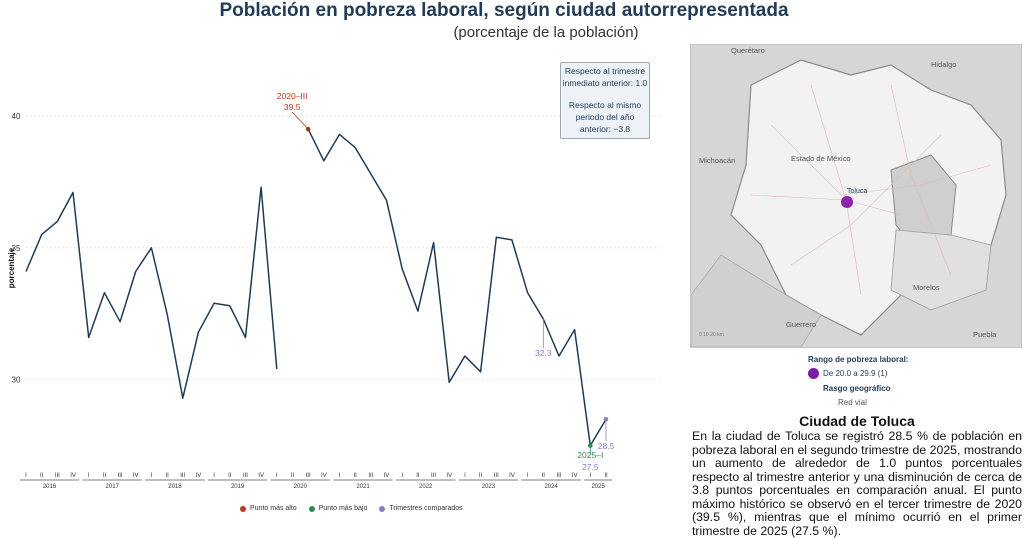 The image size is (1024, 538). I want to click on compared-current-label: 28.5, so click(606, 446).